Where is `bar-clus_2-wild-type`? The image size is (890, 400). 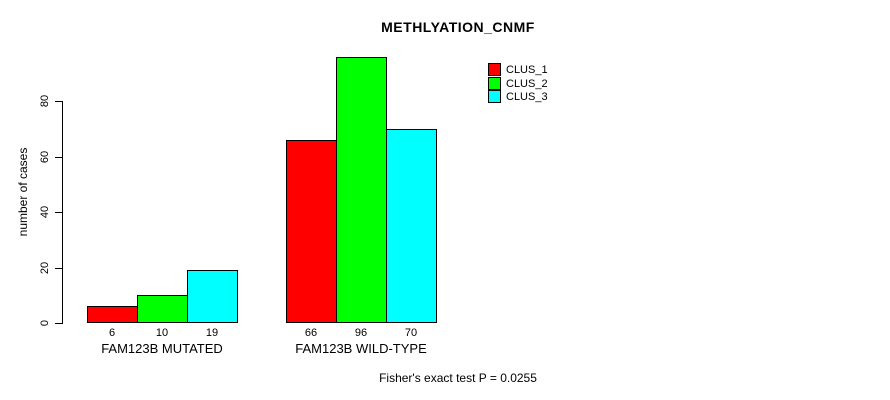
bar-clus_2-wild-type is located at coordinates (361, 190).